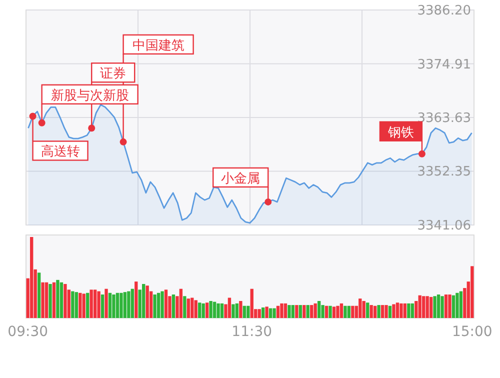 The height and width of the screenshot is (378, 500). What do you see at coordinates (472, 332) in the screenshot?
I see `x-tick-label: 15:00` at bounding box center [472, 332].